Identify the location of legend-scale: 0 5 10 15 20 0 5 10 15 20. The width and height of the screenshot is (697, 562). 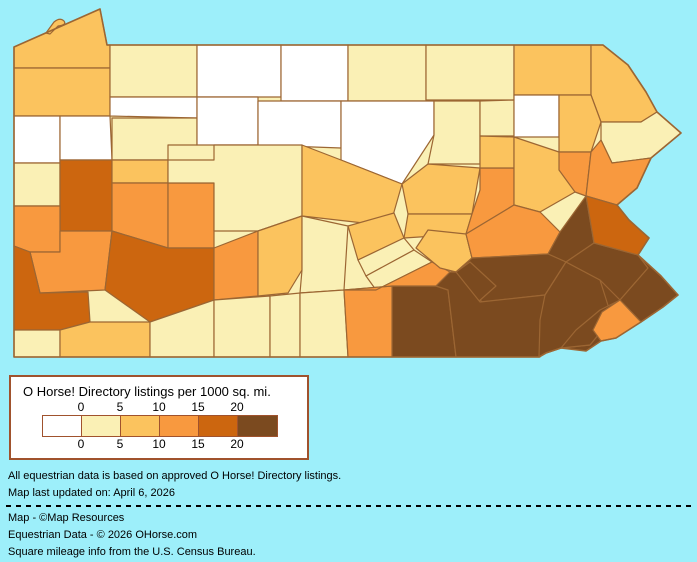
(160, 426).